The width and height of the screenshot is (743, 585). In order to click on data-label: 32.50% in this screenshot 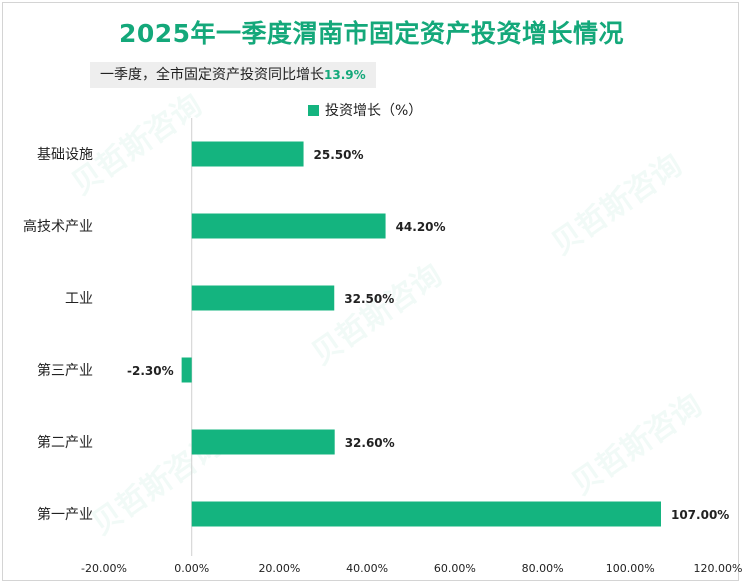, I will do `click(369, 299)`.